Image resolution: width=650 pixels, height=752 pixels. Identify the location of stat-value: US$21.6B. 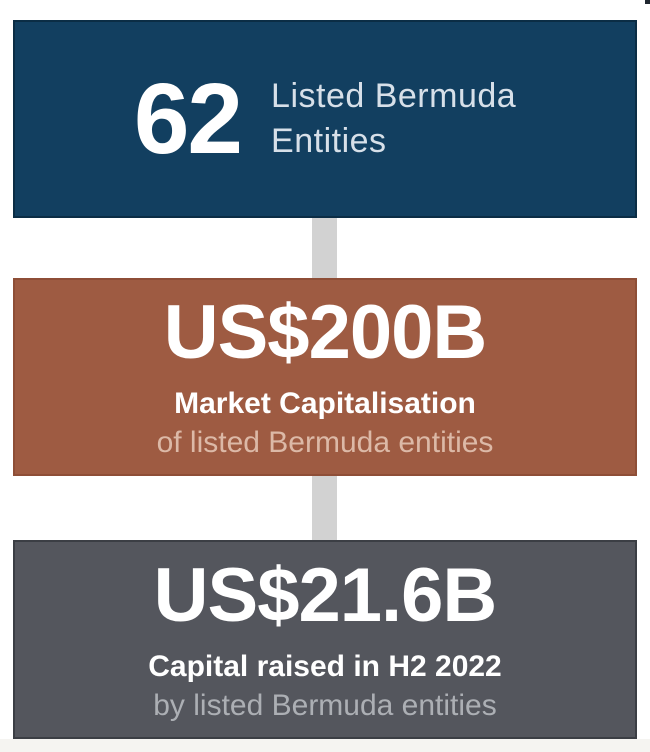
(325, 595).